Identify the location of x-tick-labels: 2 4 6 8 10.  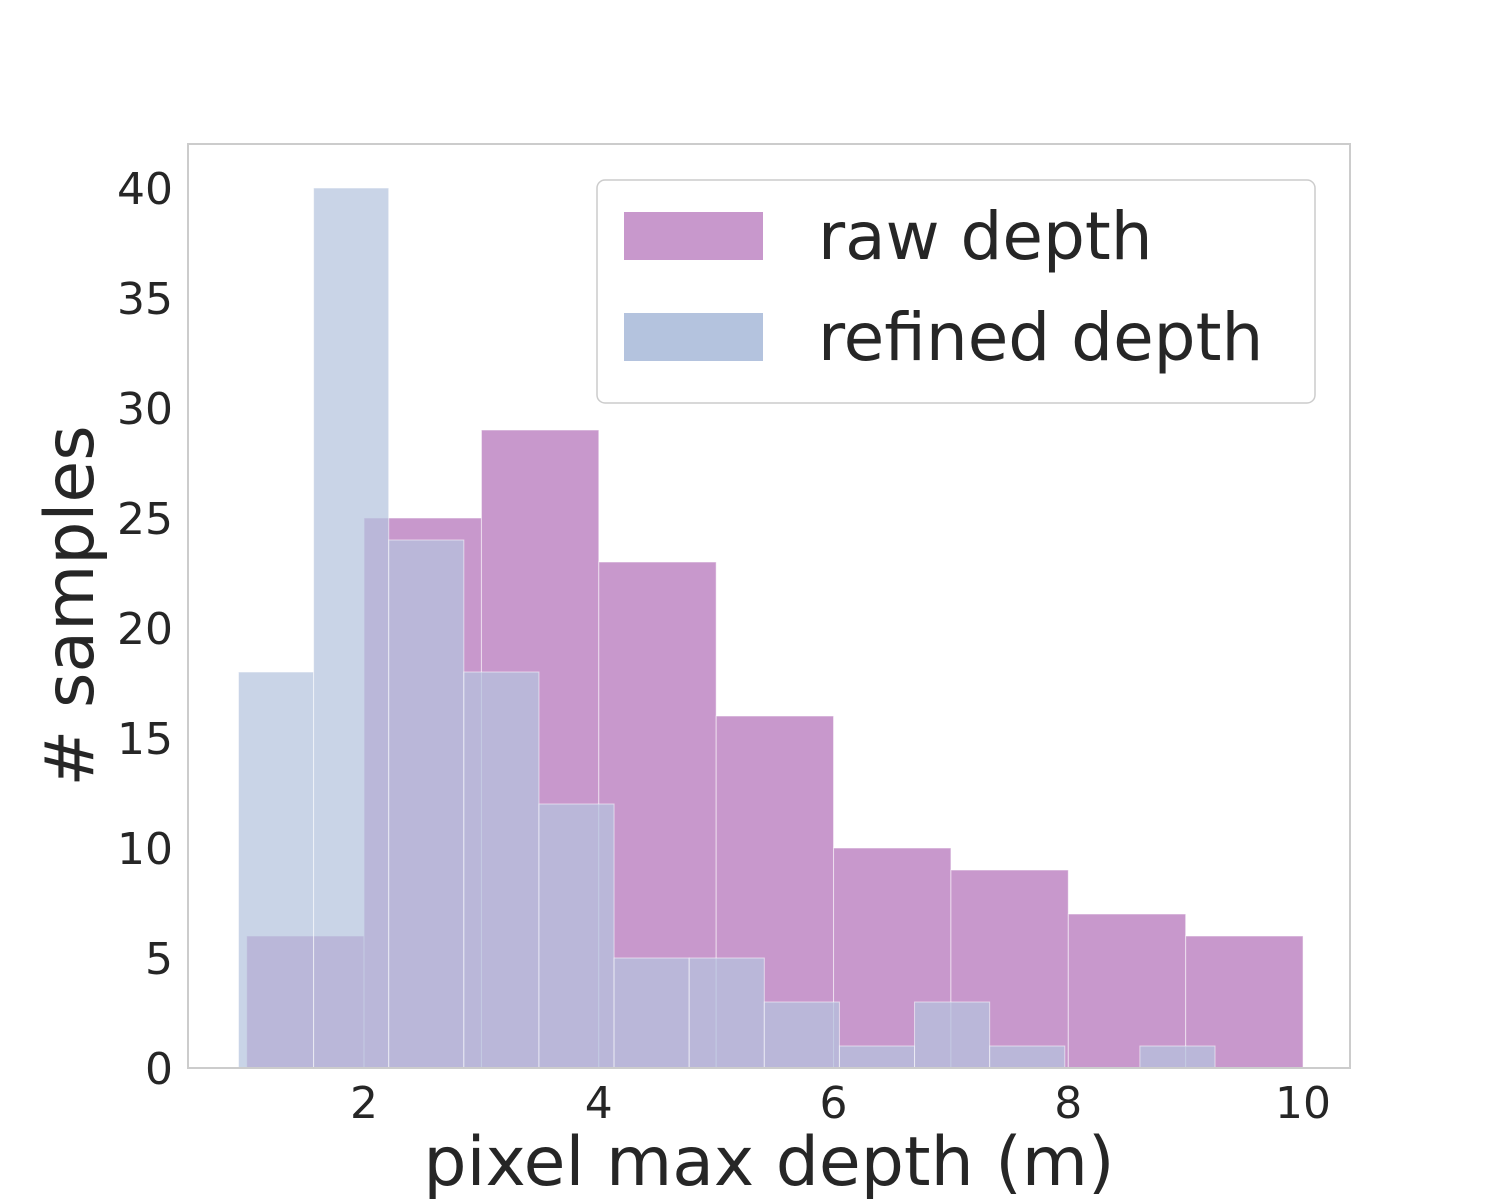
(840, 1103).